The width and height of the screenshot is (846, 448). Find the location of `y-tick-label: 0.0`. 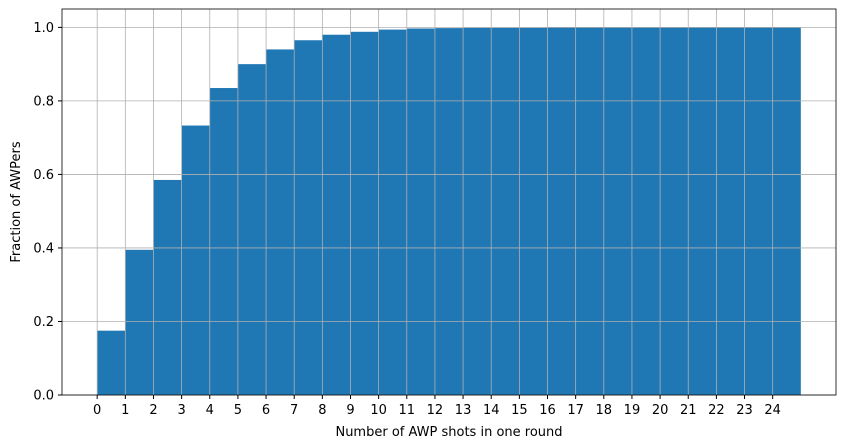

y-tick-label: 0.0 is located at coordinates (43, 396).